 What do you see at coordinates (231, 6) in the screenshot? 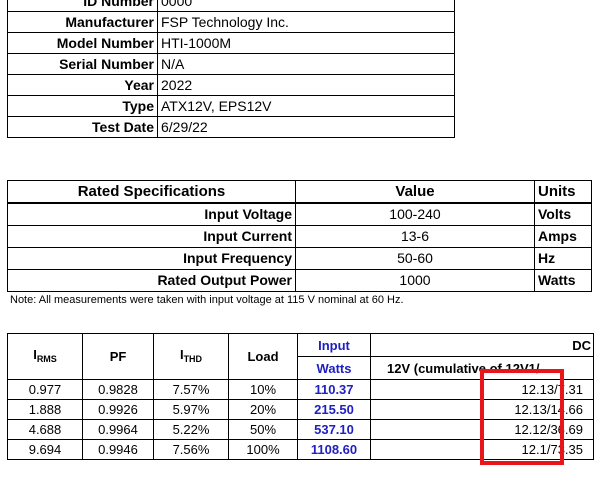
I see `info-row: ID Number 0000` at bounding box center [231, 6].